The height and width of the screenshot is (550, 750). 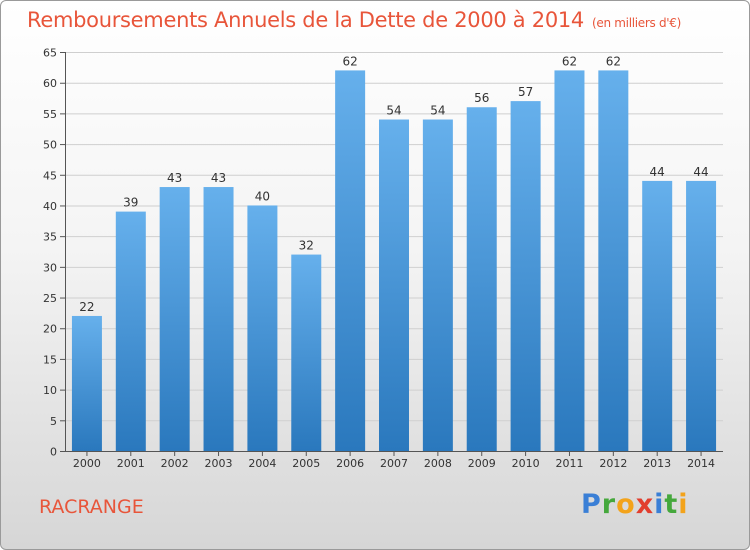 I want to click on x-tick-label: 2009, so click(x=482, y=463).